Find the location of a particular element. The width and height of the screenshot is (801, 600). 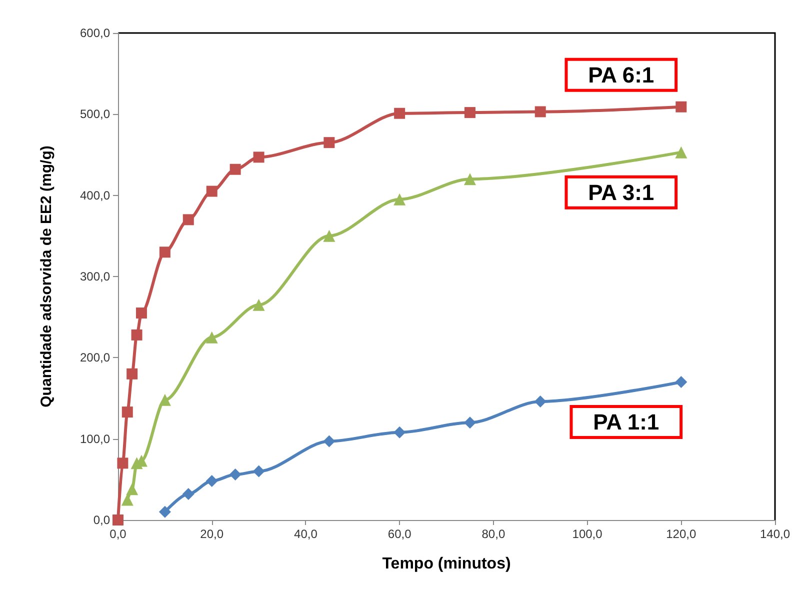

y-axis-title: Quantidade adsorvida de EE2 (mg/g) is located at coordinates (46, 277).